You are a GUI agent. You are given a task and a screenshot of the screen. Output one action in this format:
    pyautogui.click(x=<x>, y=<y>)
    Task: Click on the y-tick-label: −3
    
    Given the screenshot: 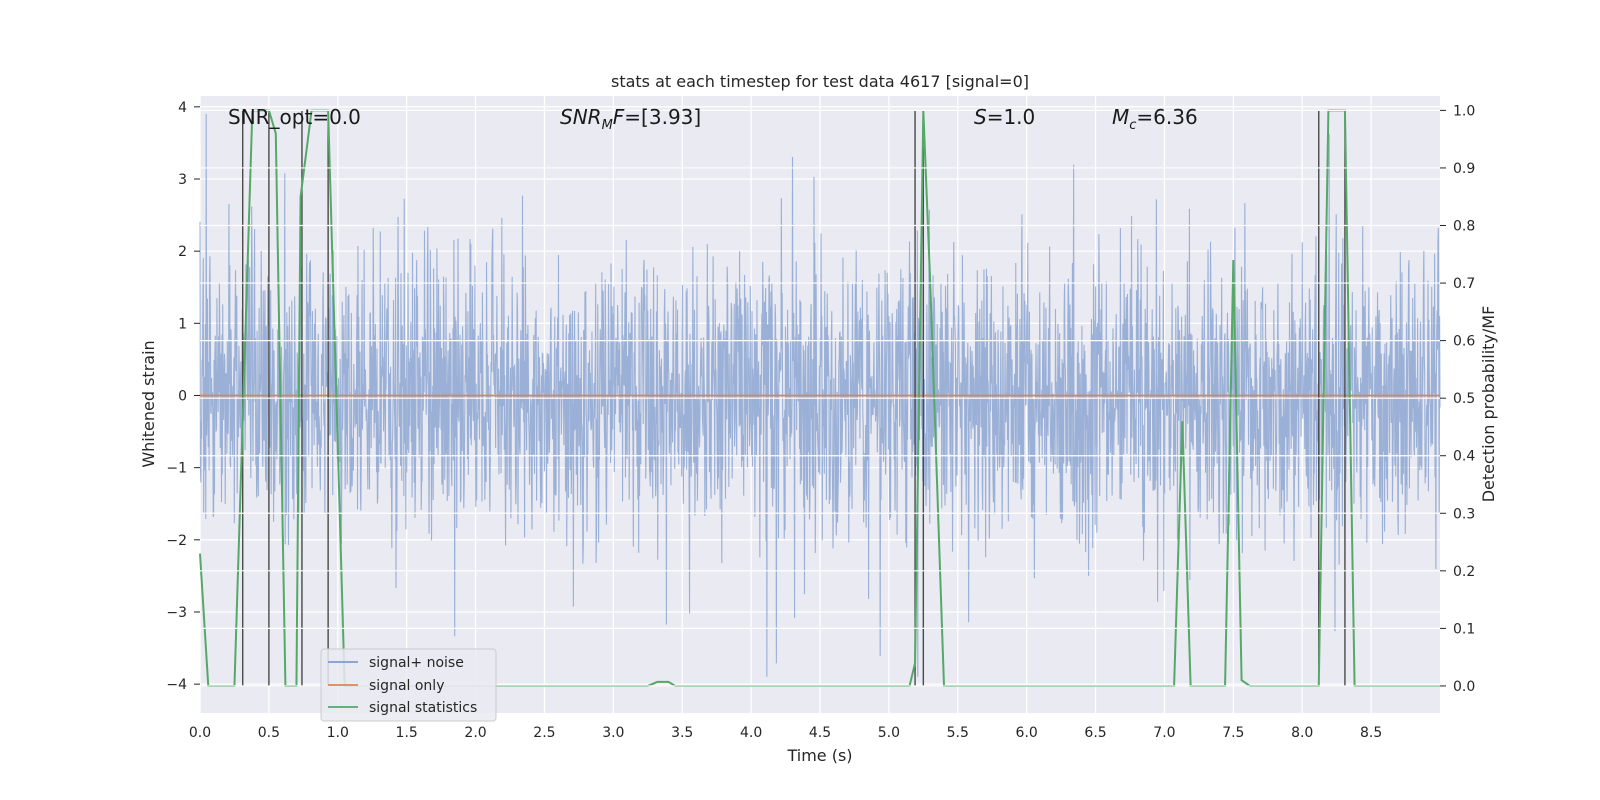 What is the action you would take?
    pyautogui.click(x=176, y=613)
    